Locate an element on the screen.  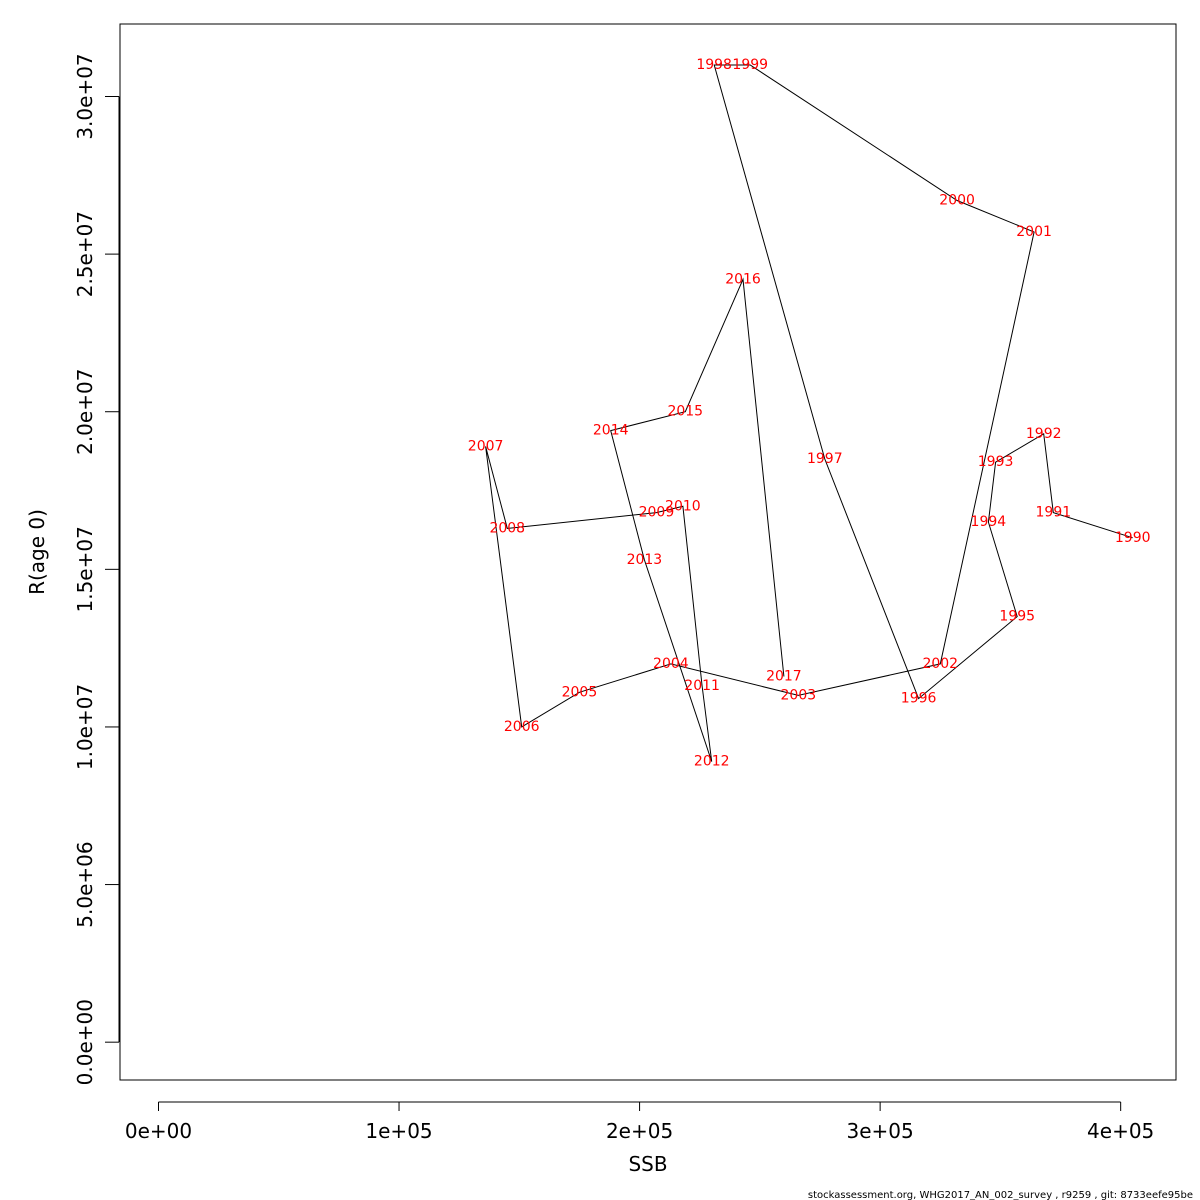
year-label-1998: 1998 is located at coordinates (714, 65).